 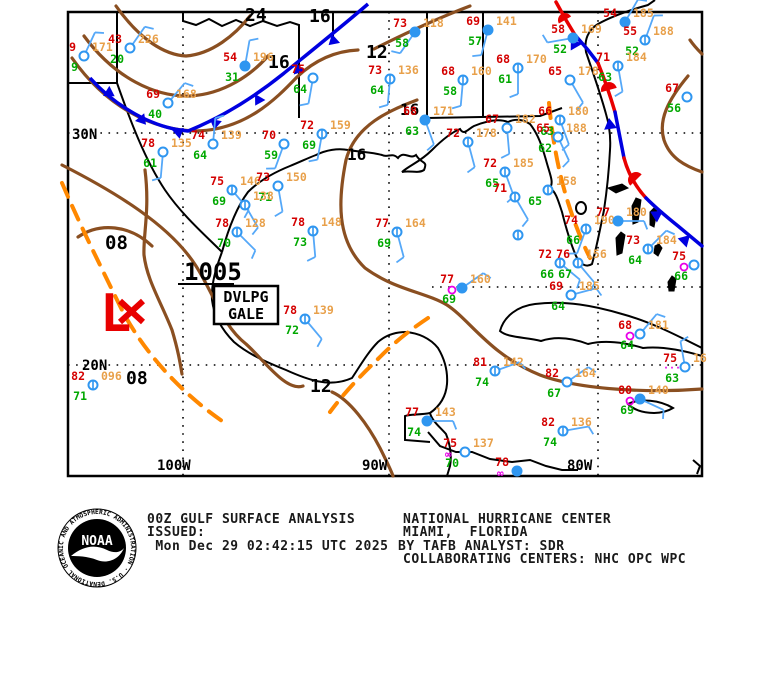 I want to click on station-dewpoint: 67, so click(x=554, y=393).